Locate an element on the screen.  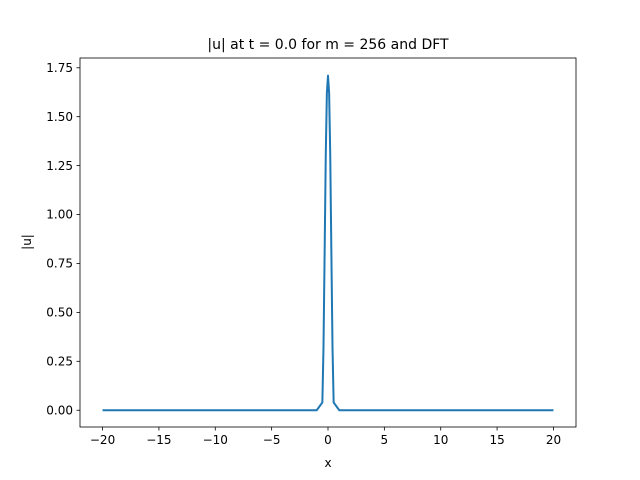
x-tick-label: 0 is located at coordinates (328, 440).